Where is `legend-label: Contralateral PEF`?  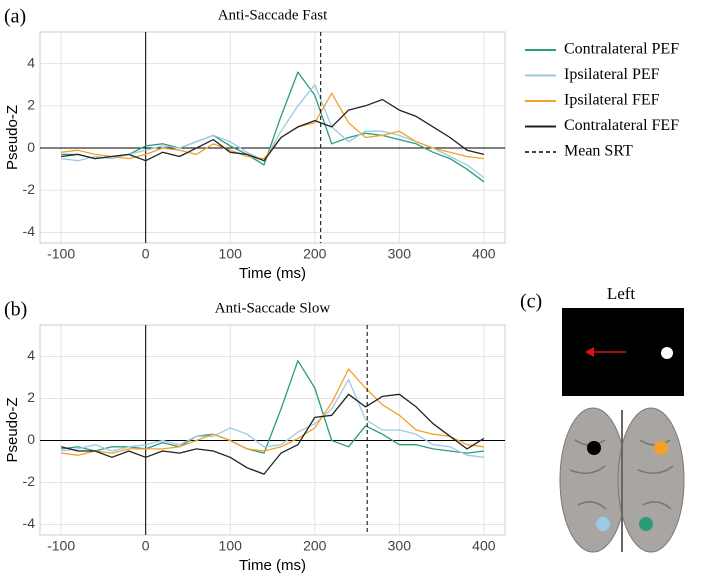
legend-label: Contralateral PEF is located at coordinates (621, 49).